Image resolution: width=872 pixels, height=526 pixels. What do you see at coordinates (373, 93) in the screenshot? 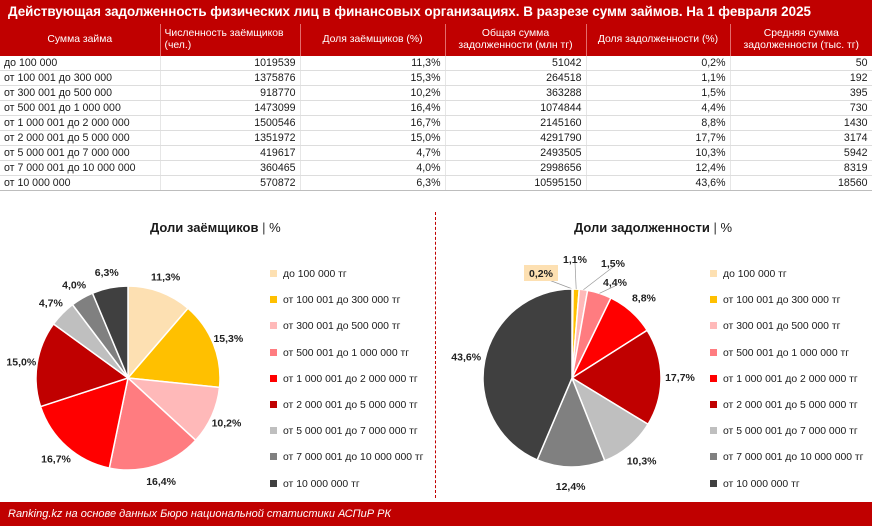
I see `table-cell: 10,2%` at bounding box center [373, 93].